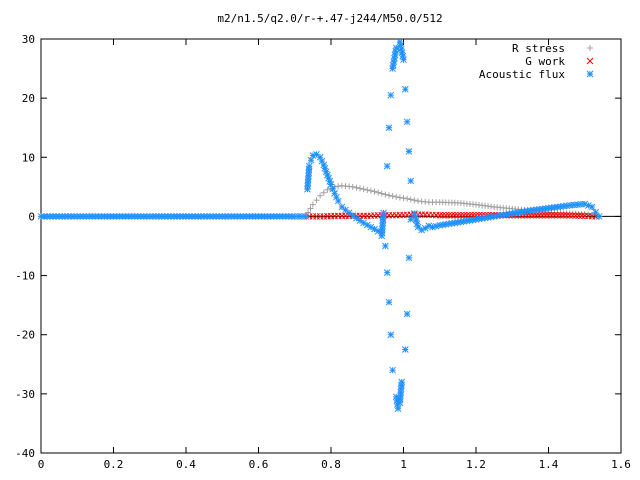 This screenshot has height=480, width=640. Describe the element at coordinates (549, 464) in the screenshot. I see `x-tick-label: 1.4` at that location.